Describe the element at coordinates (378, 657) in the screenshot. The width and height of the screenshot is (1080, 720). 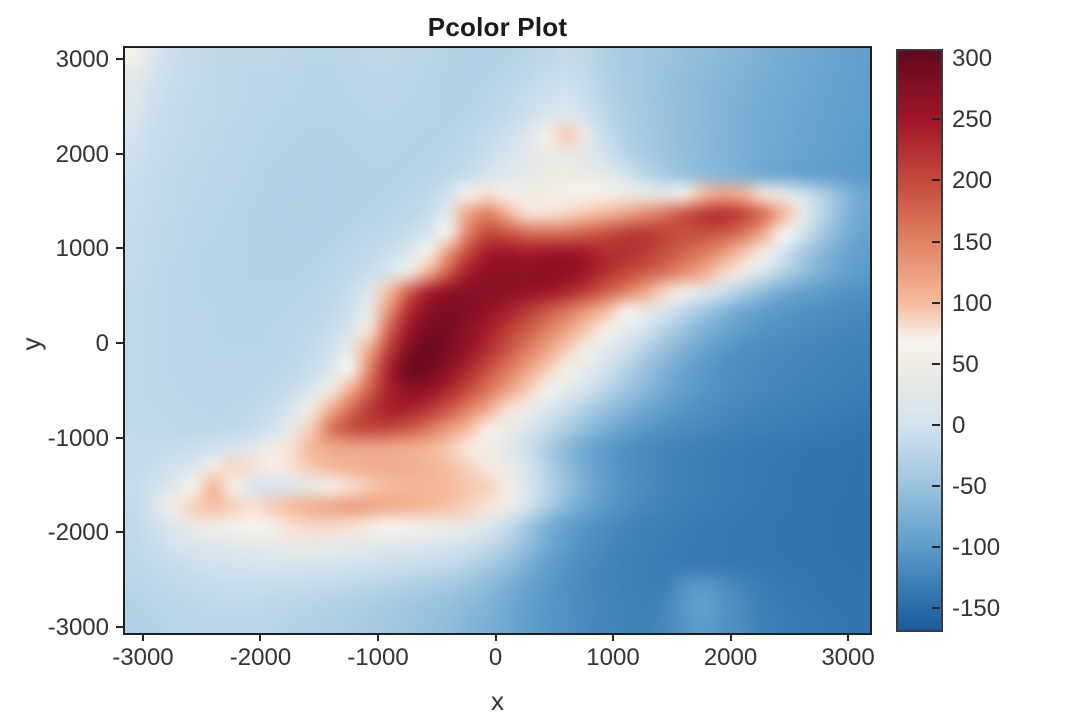
I see `x-tick-label: -1000` at that location.